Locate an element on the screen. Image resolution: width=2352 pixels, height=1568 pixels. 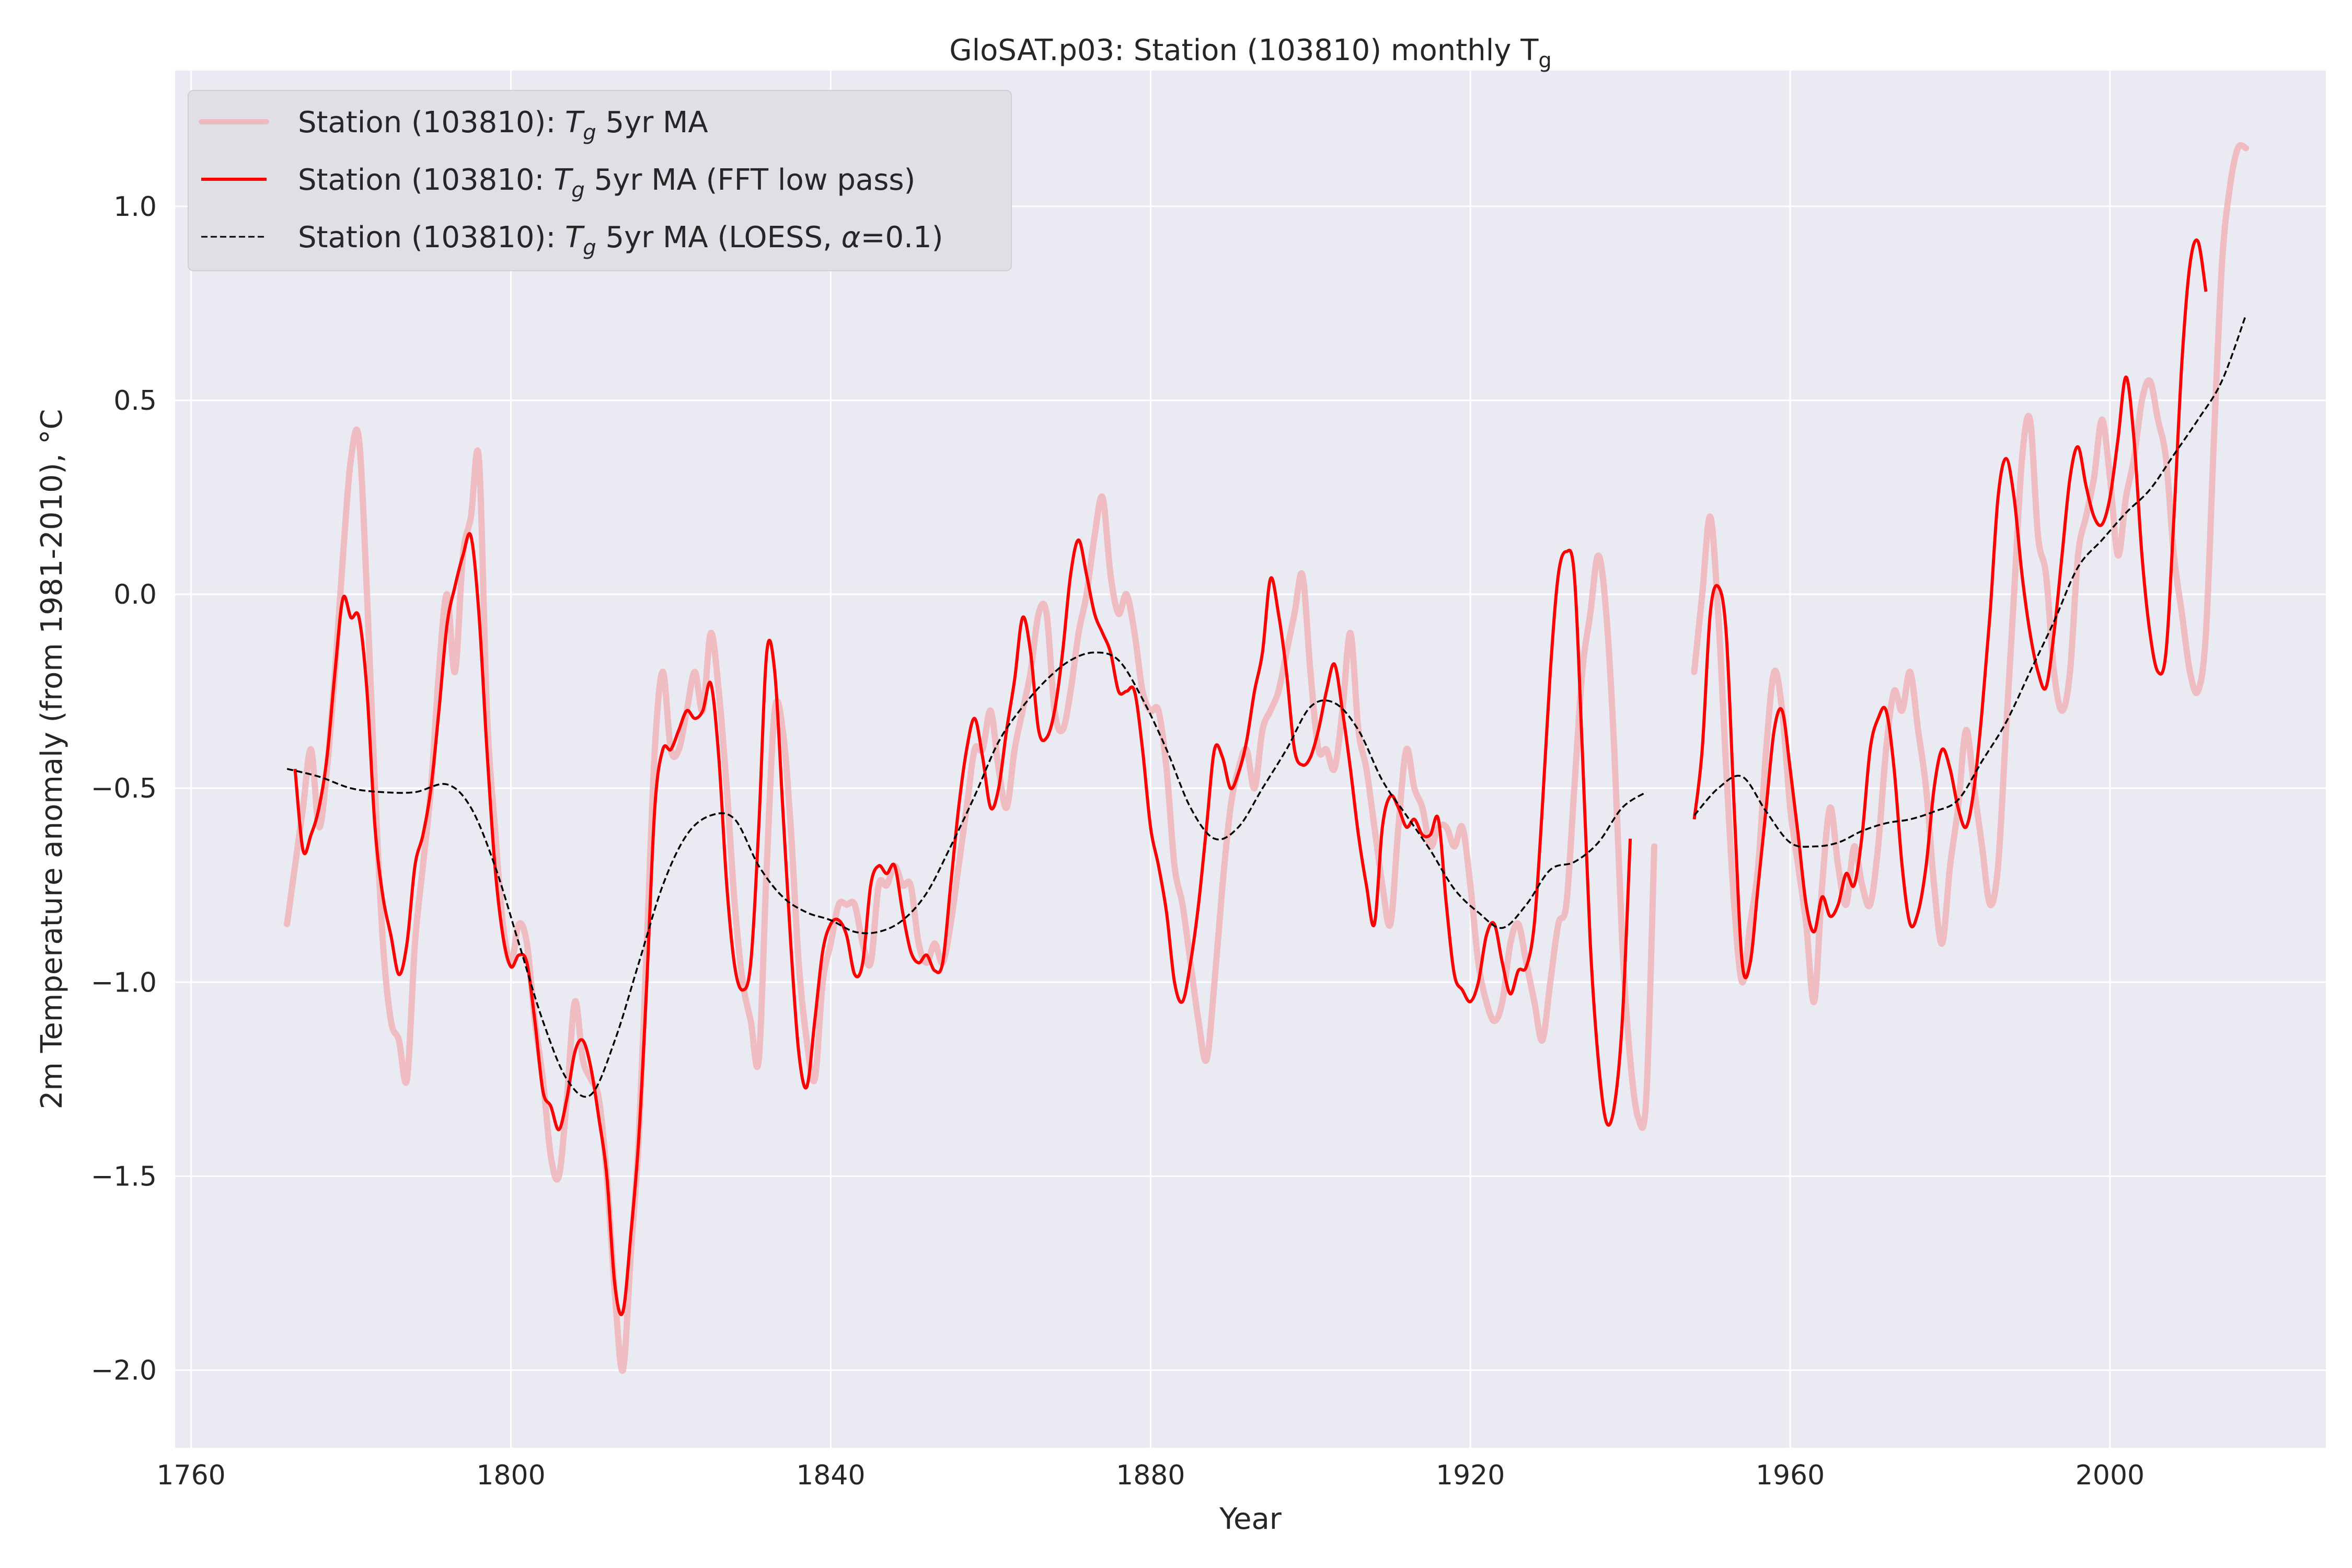
y-tick-label: 0.5 is located at coordinates (135, 401).